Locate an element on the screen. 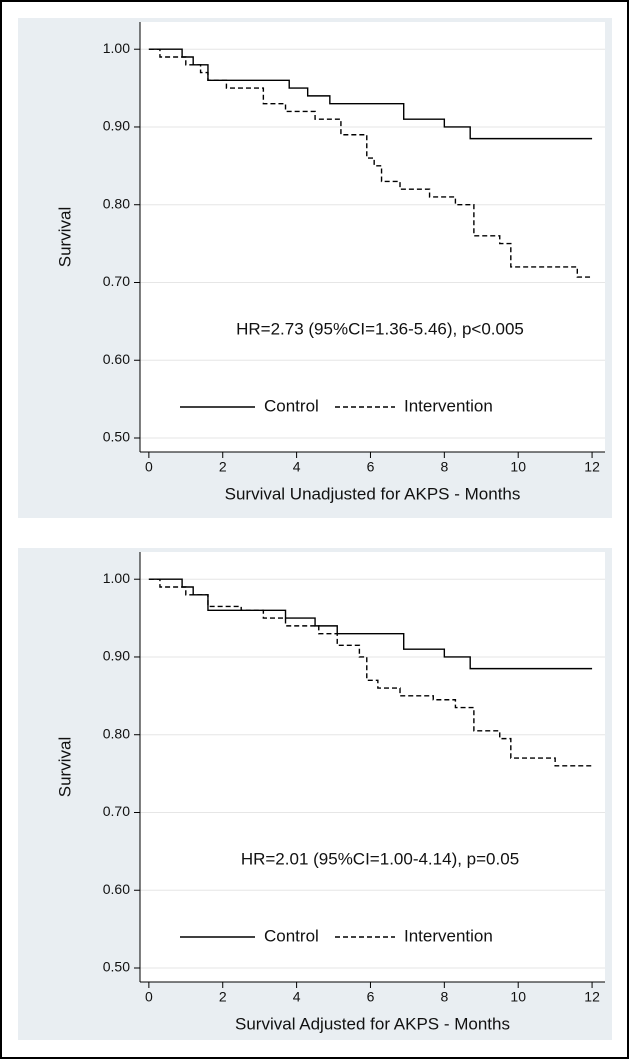  x-axis-title: Survival Unadjusted for AKPS - Months is located at coordinates (373, 493).